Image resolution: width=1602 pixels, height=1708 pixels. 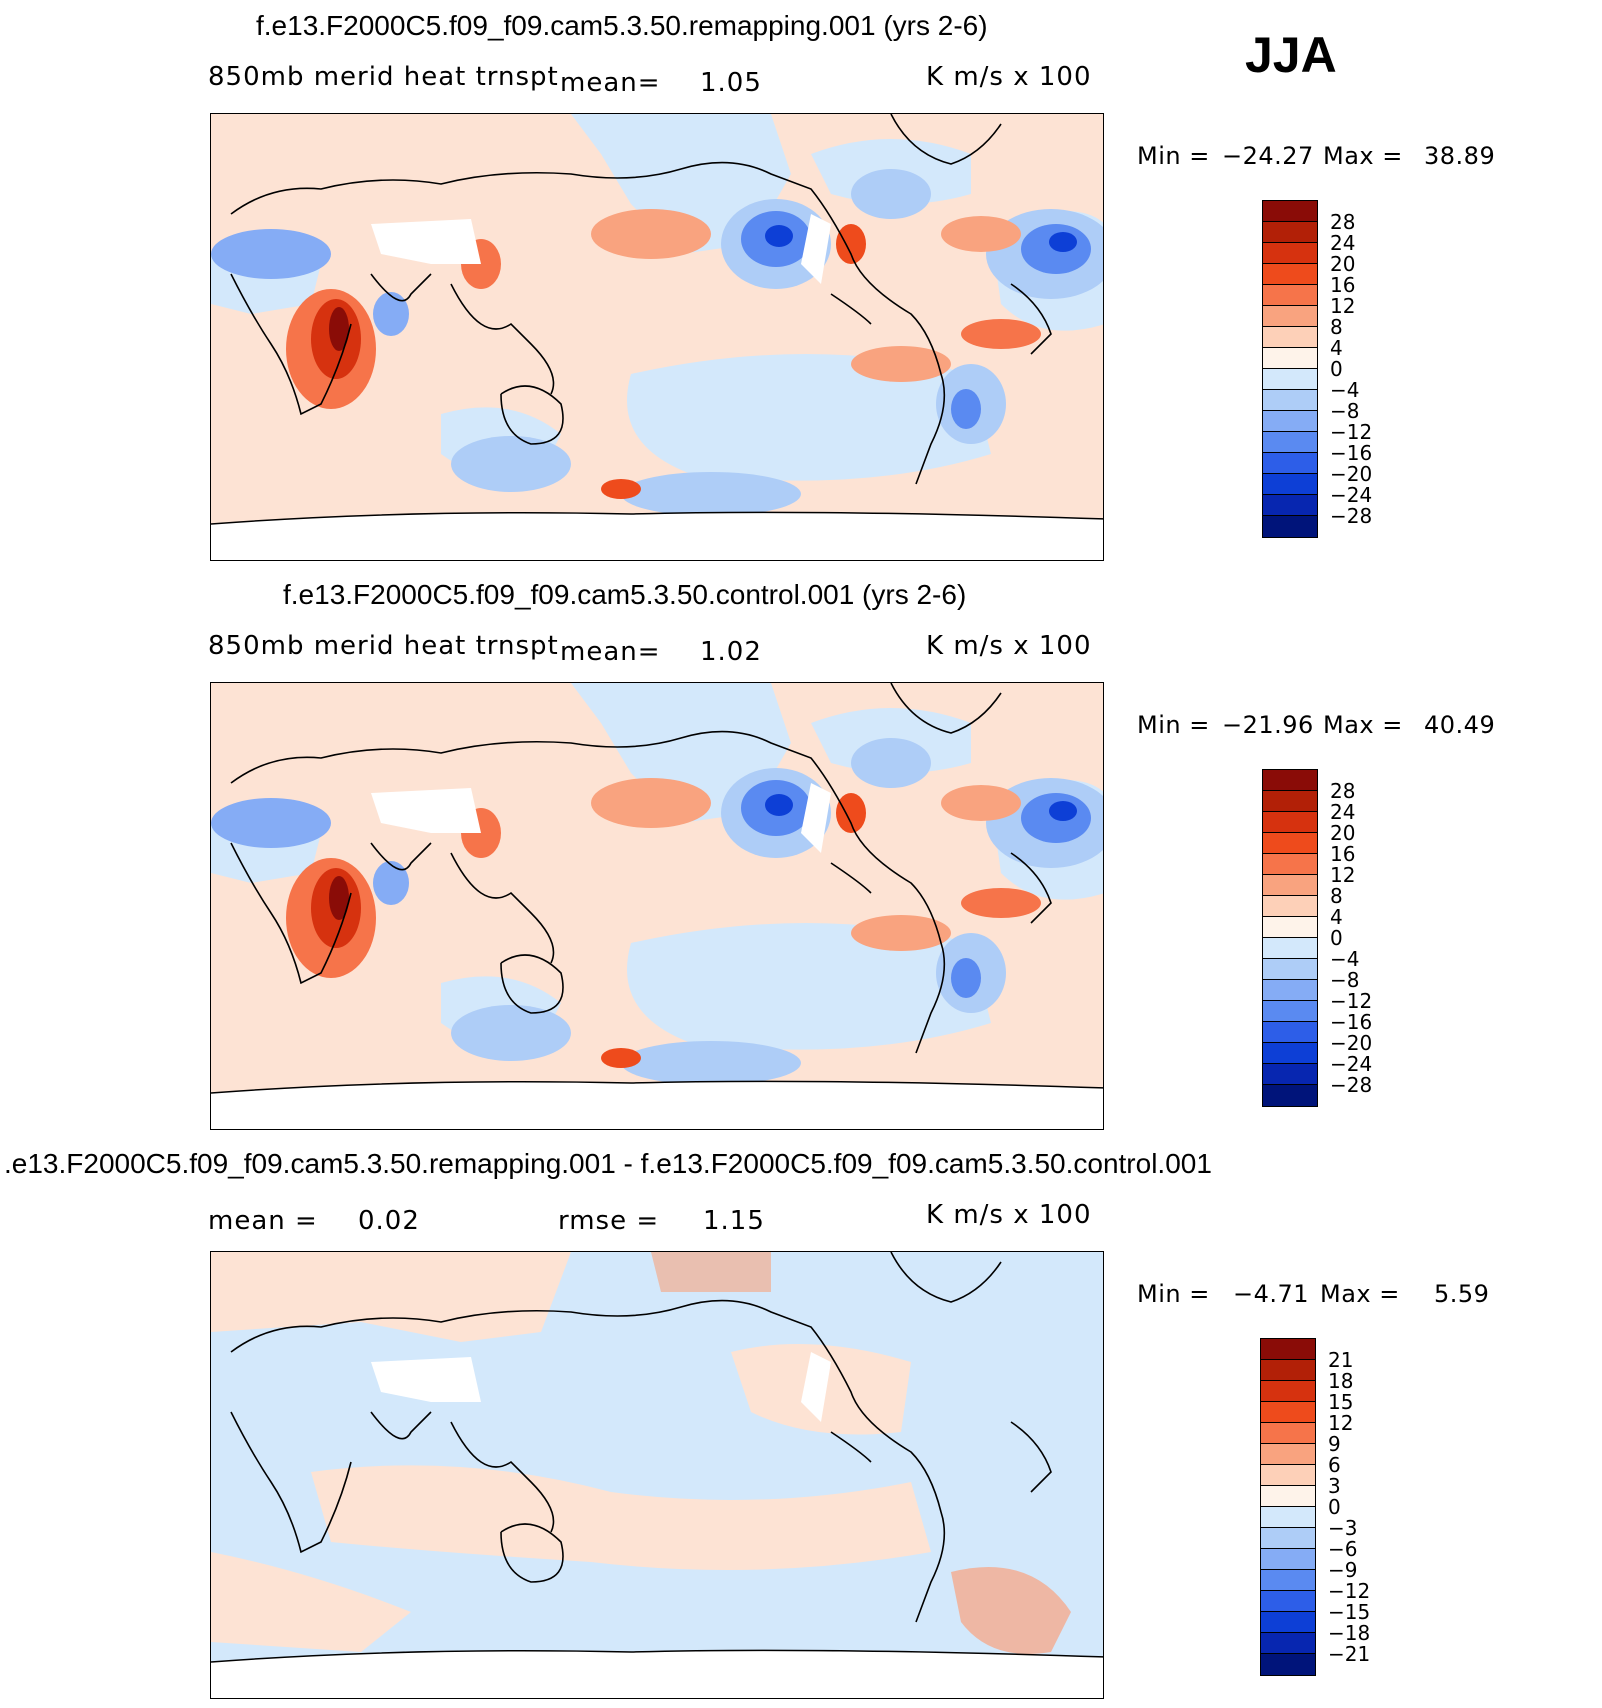 I want to click on colorbar-tick-label: −21, so click(x=1349, y=1654).